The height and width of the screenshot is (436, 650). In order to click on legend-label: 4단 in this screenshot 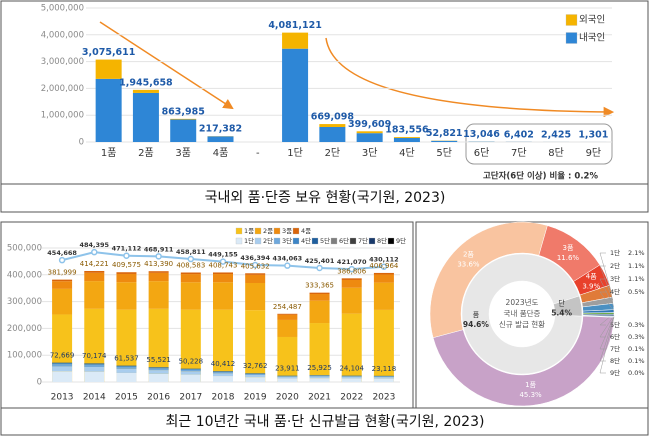, I will do `click(306, 240)`.